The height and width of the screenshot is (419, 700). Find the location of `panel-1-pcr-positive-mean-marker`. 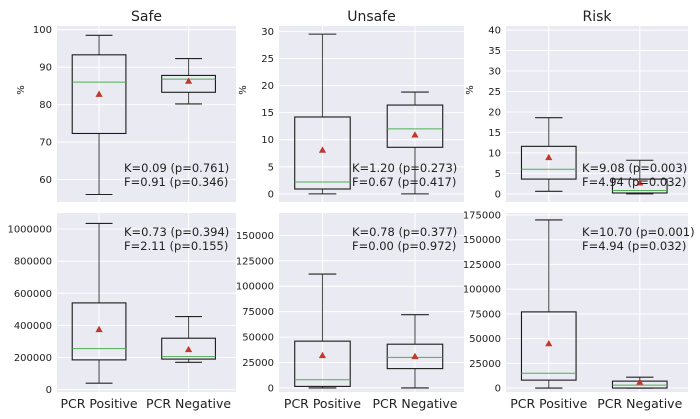

panel-1-pcr-positive-mean-marker is located at coordinates (99, 93).